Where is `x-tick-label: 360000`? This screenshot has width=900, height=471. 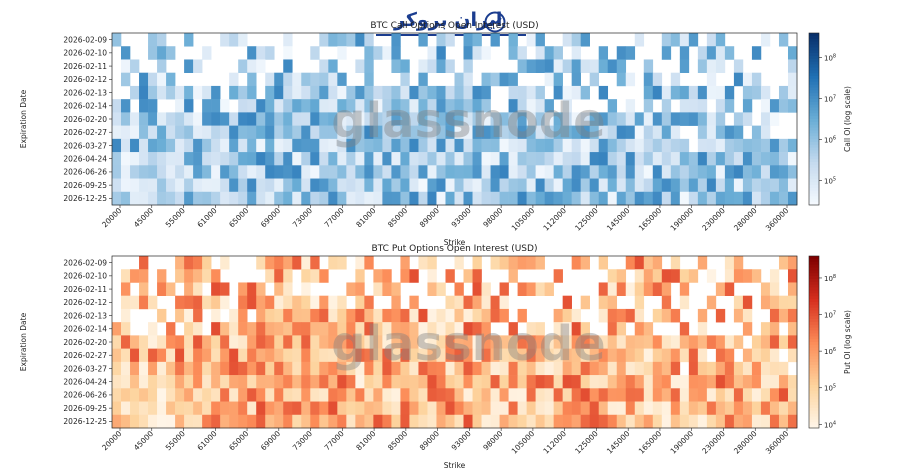
x-tick-label: 360000 is located at coordinates (777, 442).